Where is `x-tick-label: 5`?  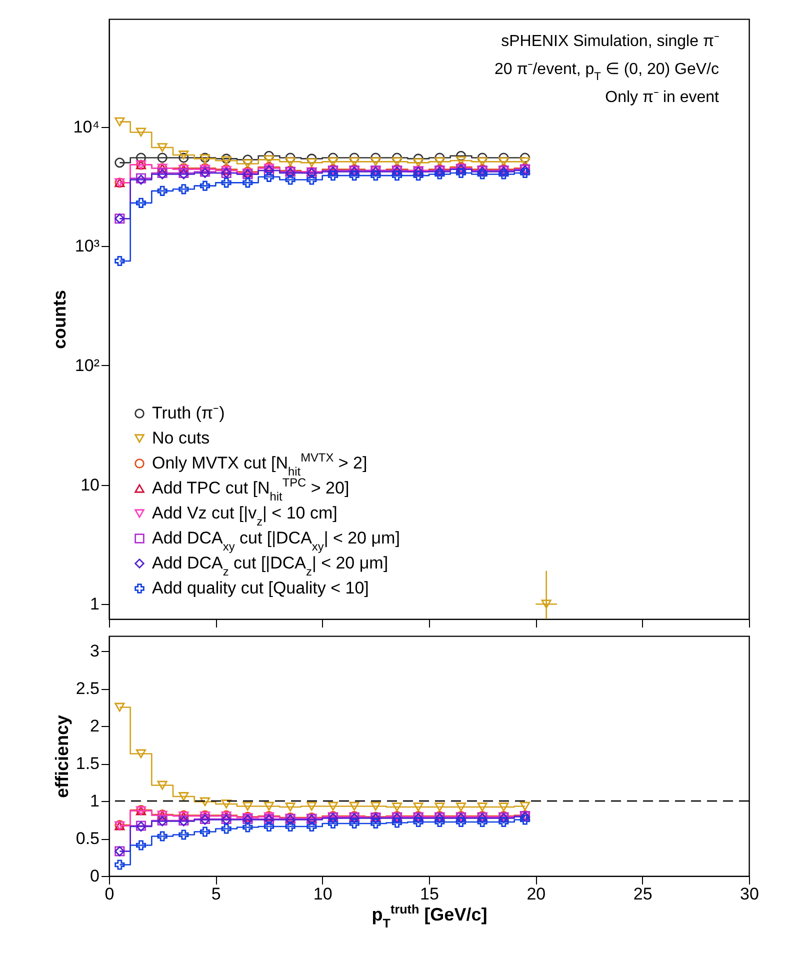
x-tick-label: 5 is located at coordinates (216, 894).